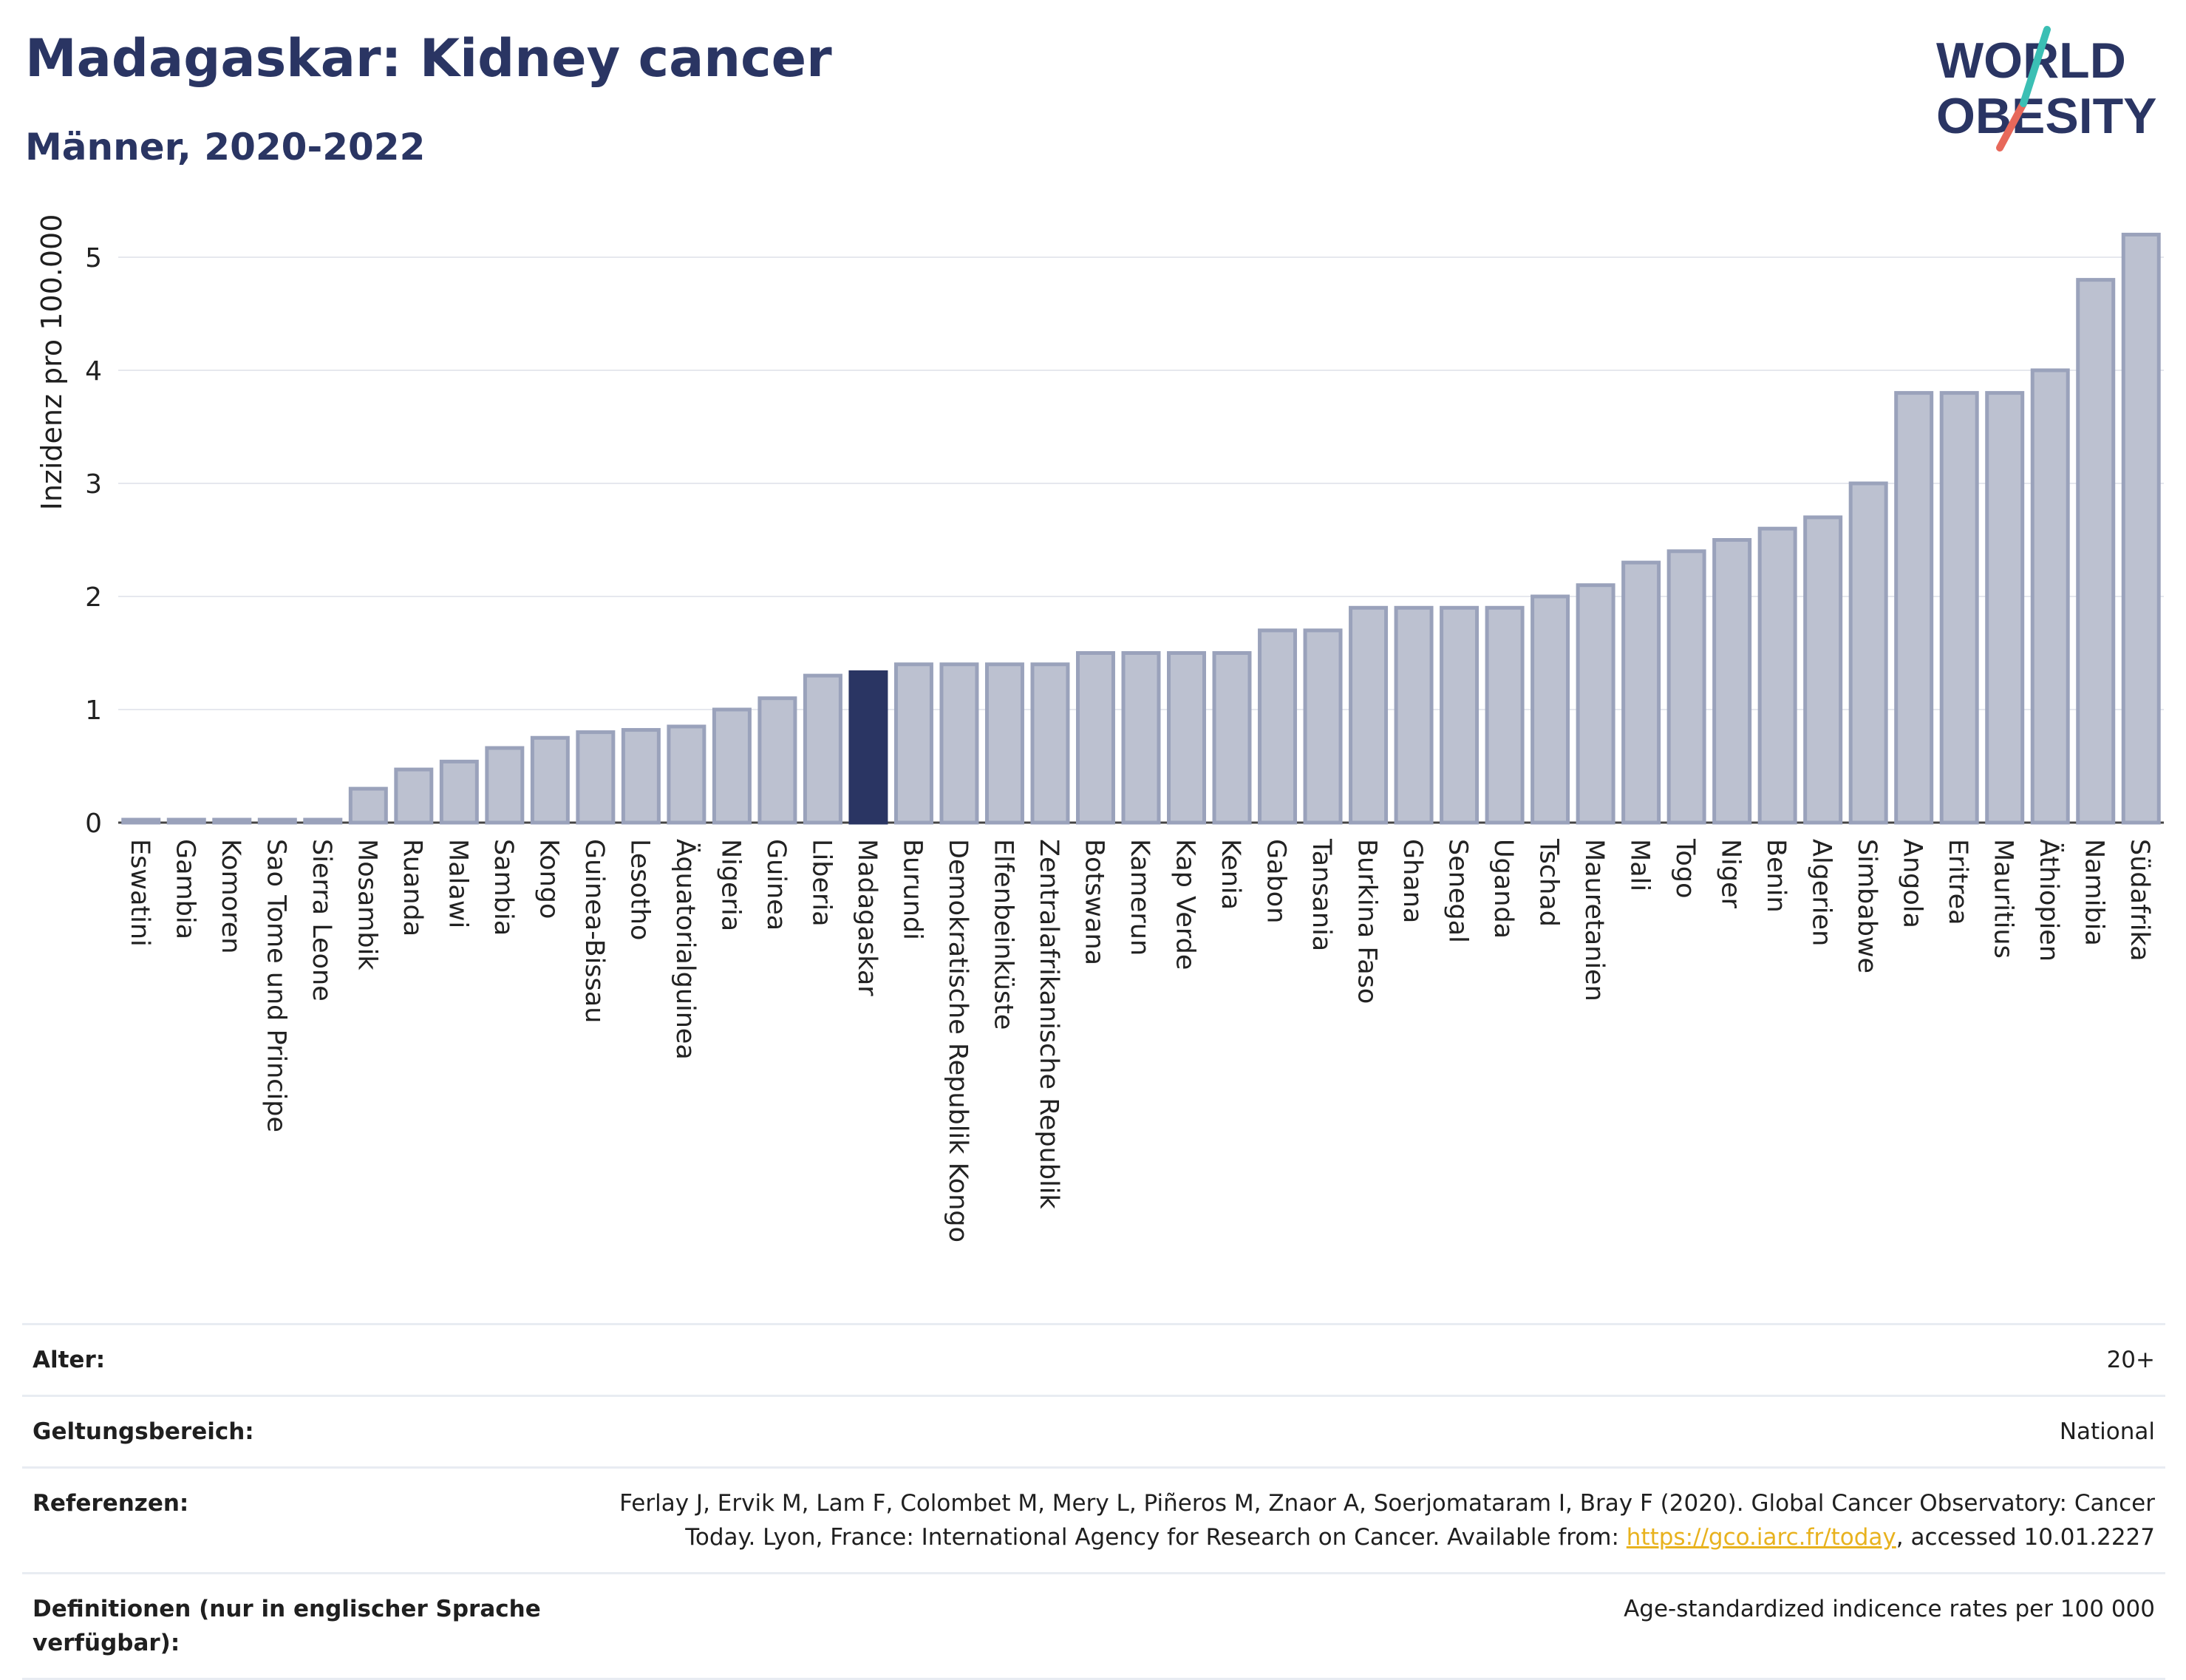 This screenshot has height=1680, width=2186. Describe the element at coordinates (2140, 900) in the screenshot. I see `x-tick-label: Südafrika` at that location.